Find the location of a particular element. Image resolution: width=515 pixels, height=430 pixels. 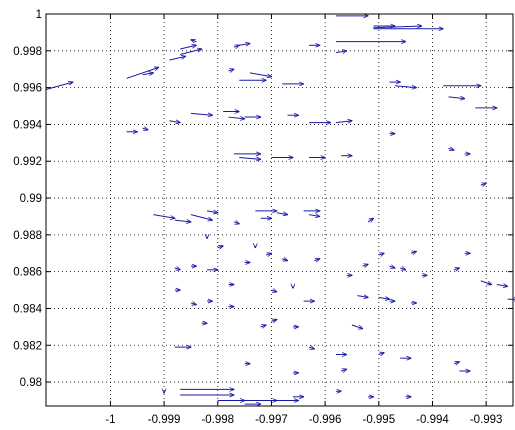

y-tick-label: 0.984 is located at coordinates (27, 309).